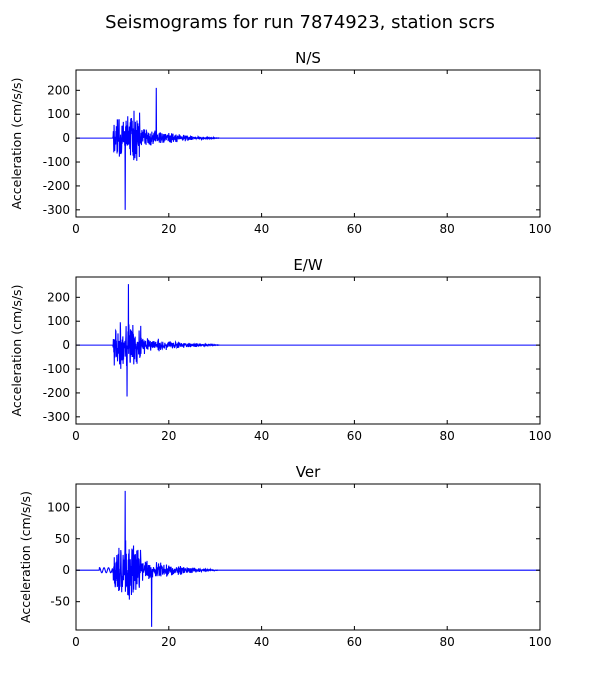 Image resolution: width=600 pixels, height=700 pixels. Describe the element at coordinates (60, 602) in the screenshot. I see `y-tick-label: -50` at that location.